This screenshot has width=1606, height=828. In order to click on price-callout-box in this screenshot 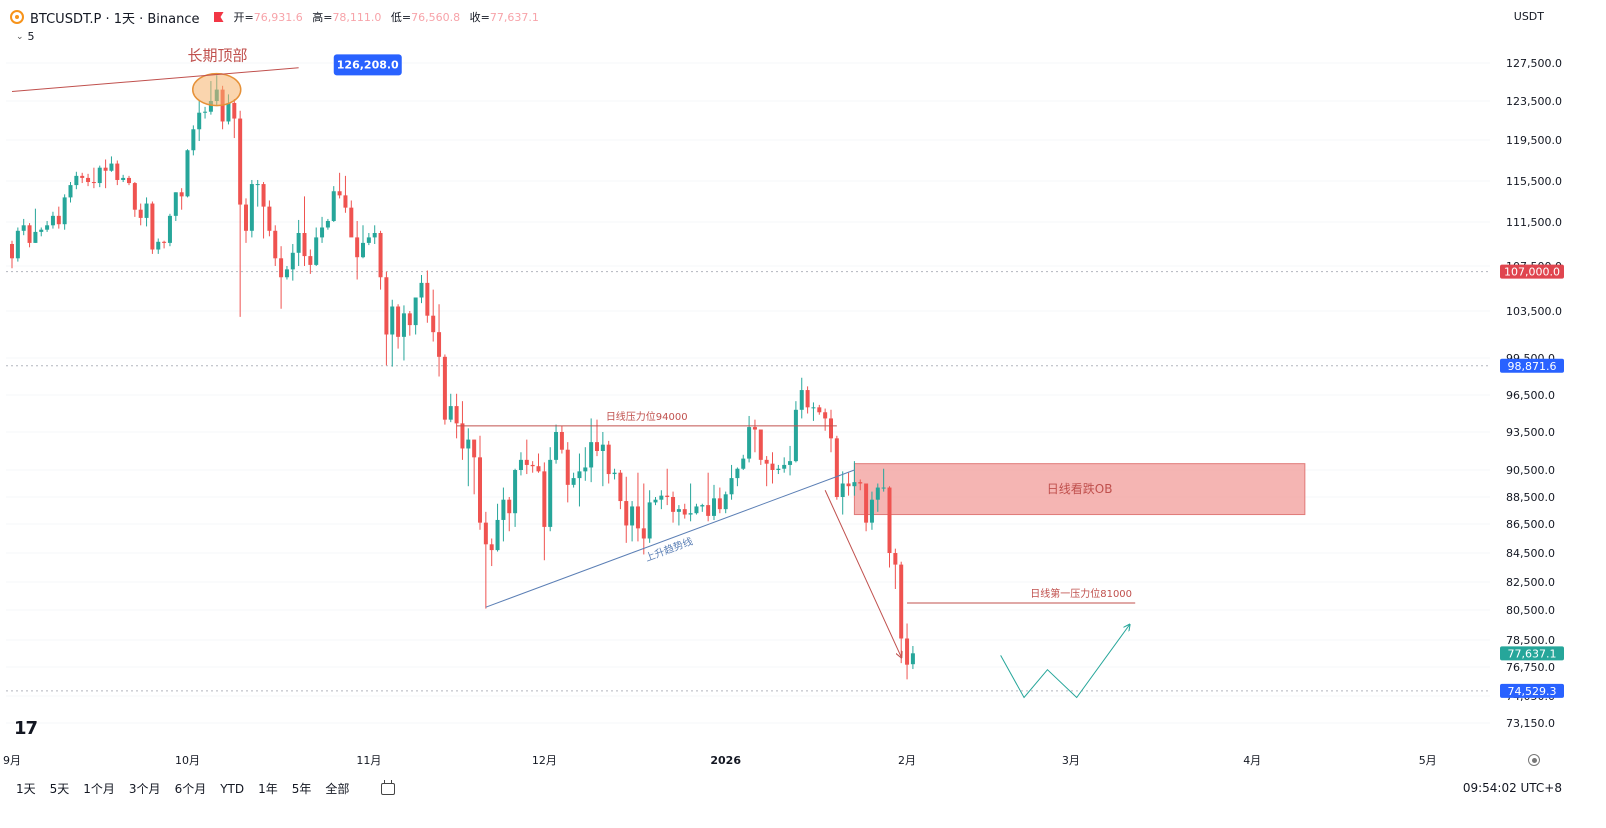, I will do `click(367, 65)`.